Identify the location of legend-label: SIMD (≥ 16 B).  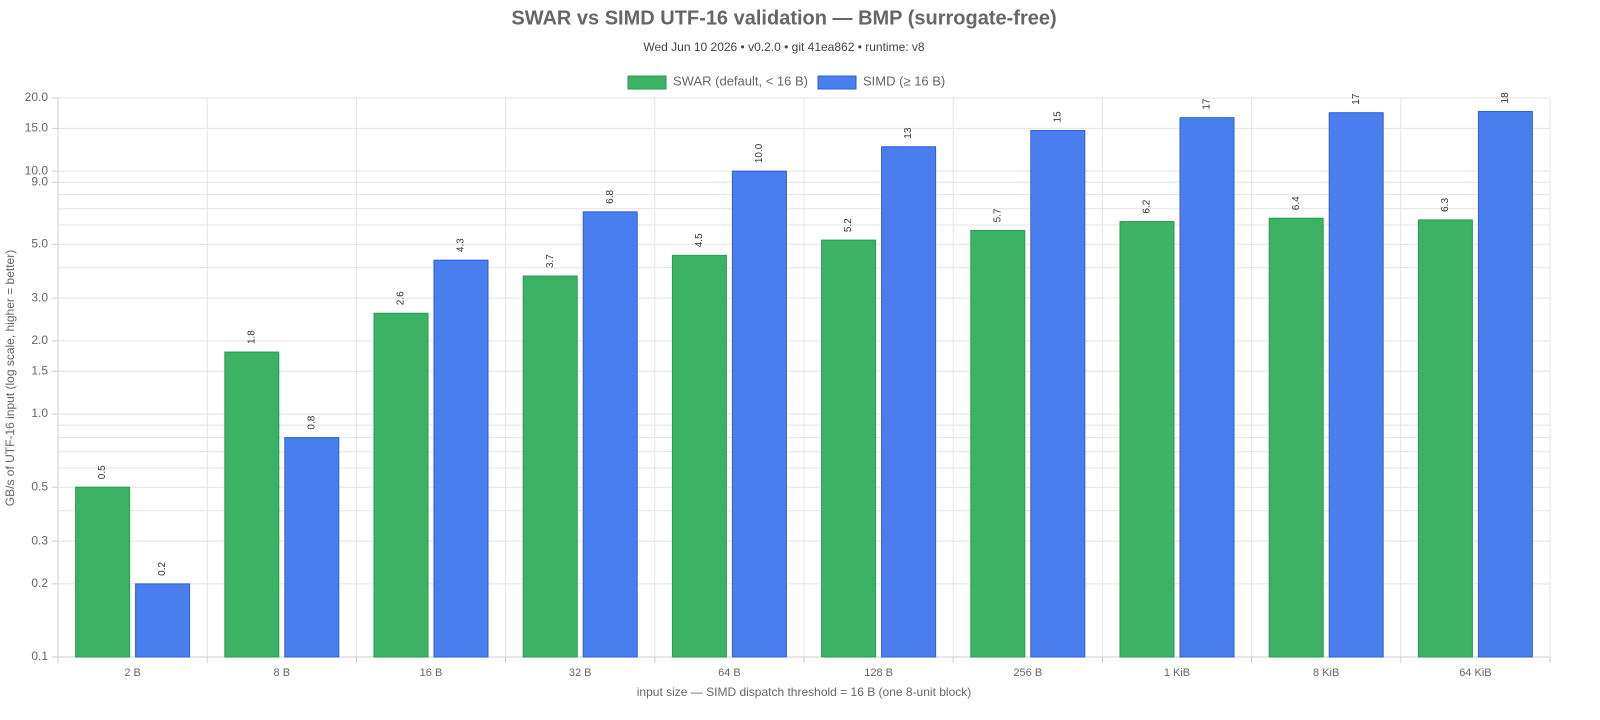
(904, 80).